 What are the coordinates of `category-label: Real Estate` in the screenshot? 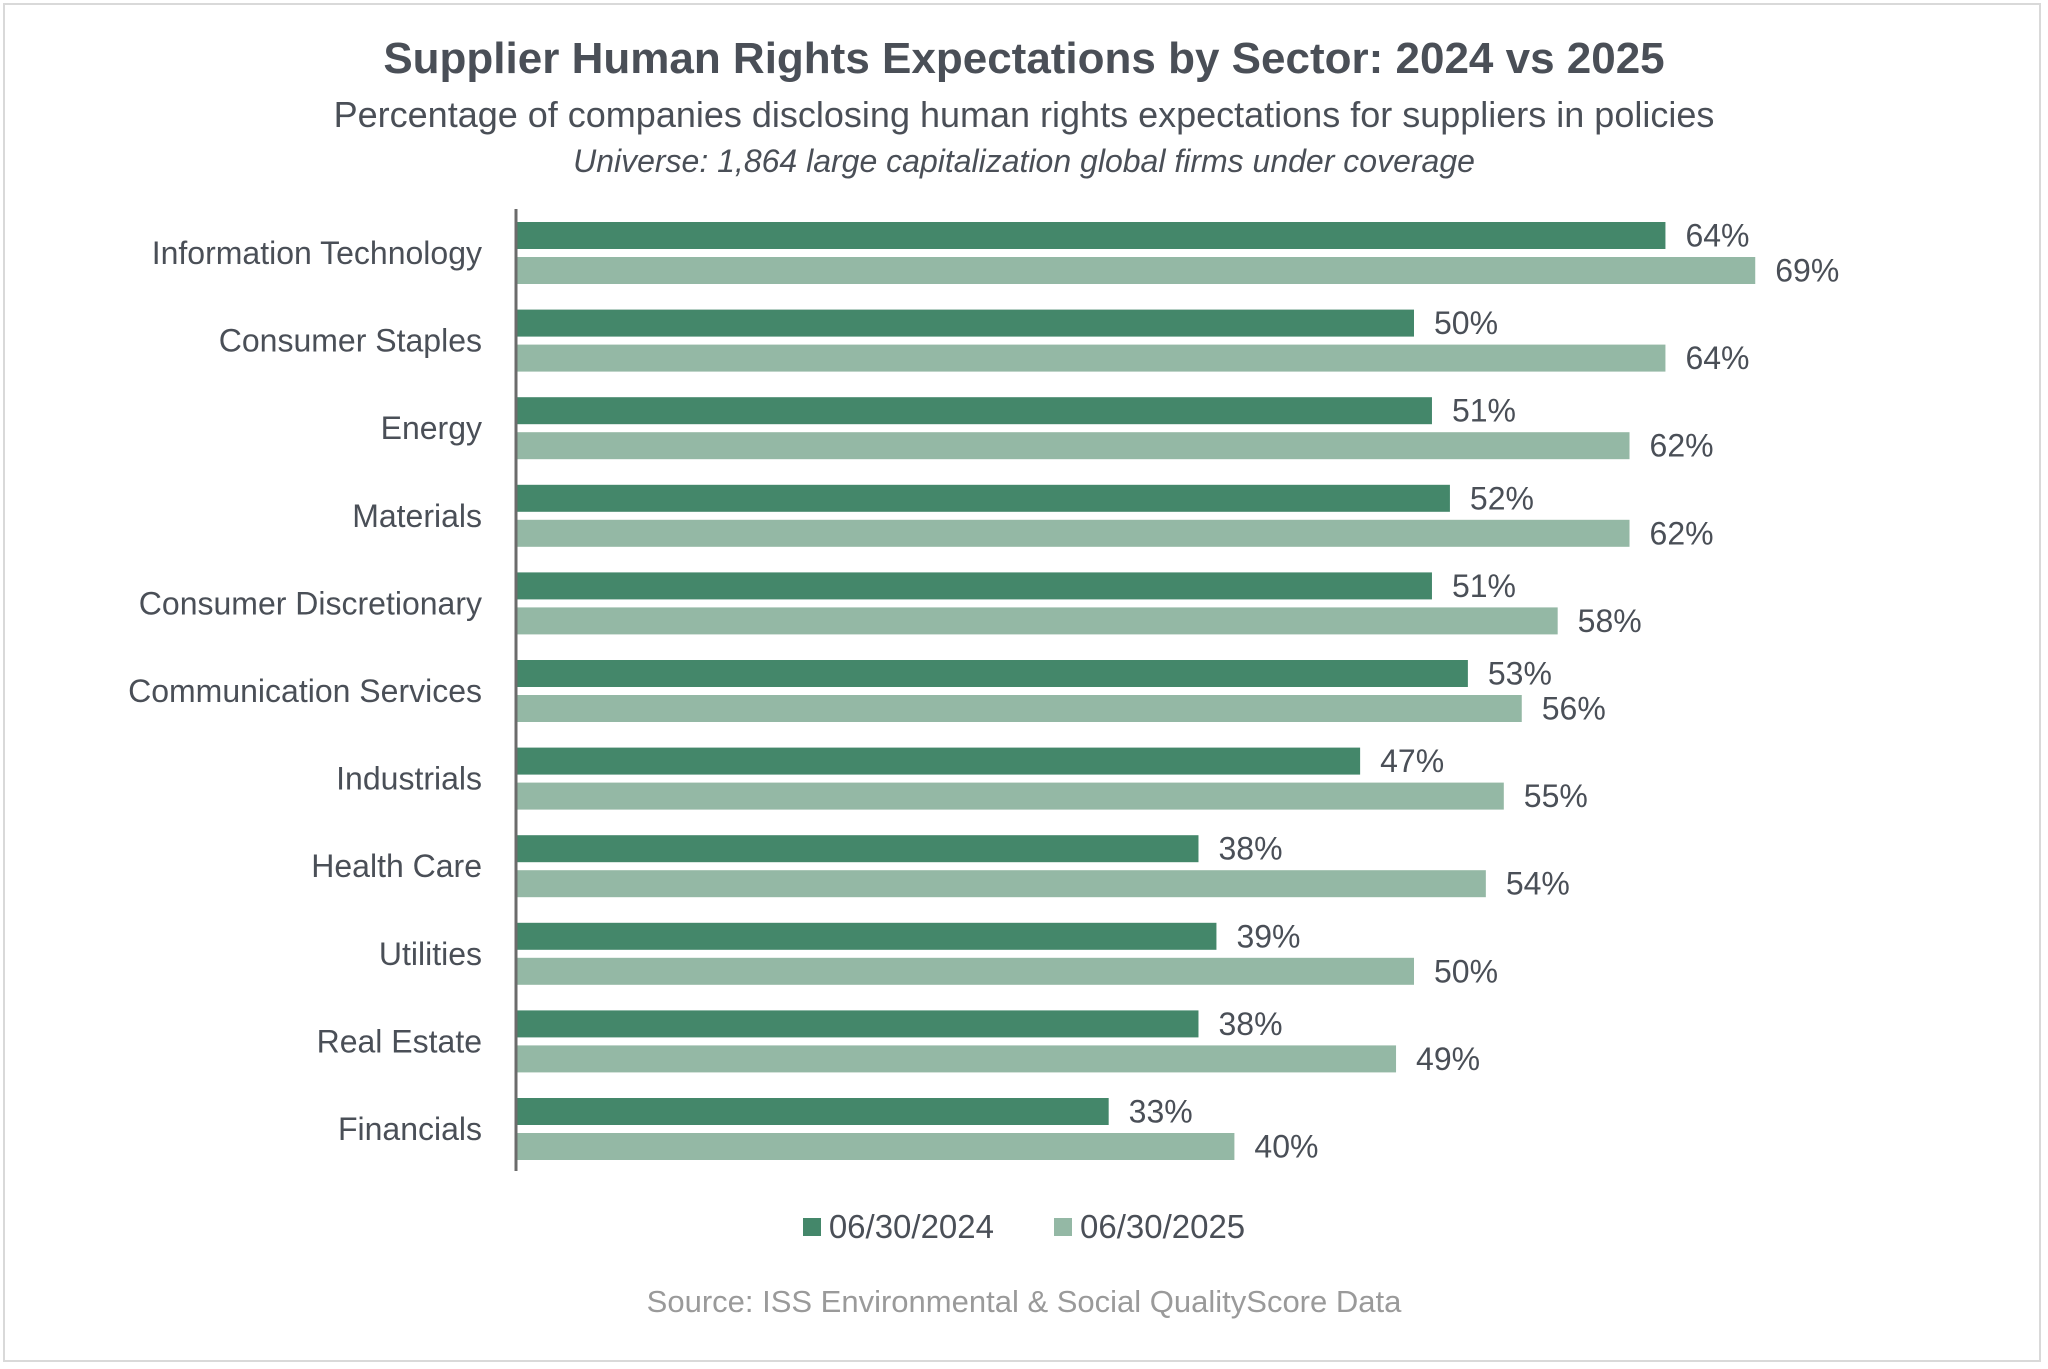 It's located at (399, 1041).